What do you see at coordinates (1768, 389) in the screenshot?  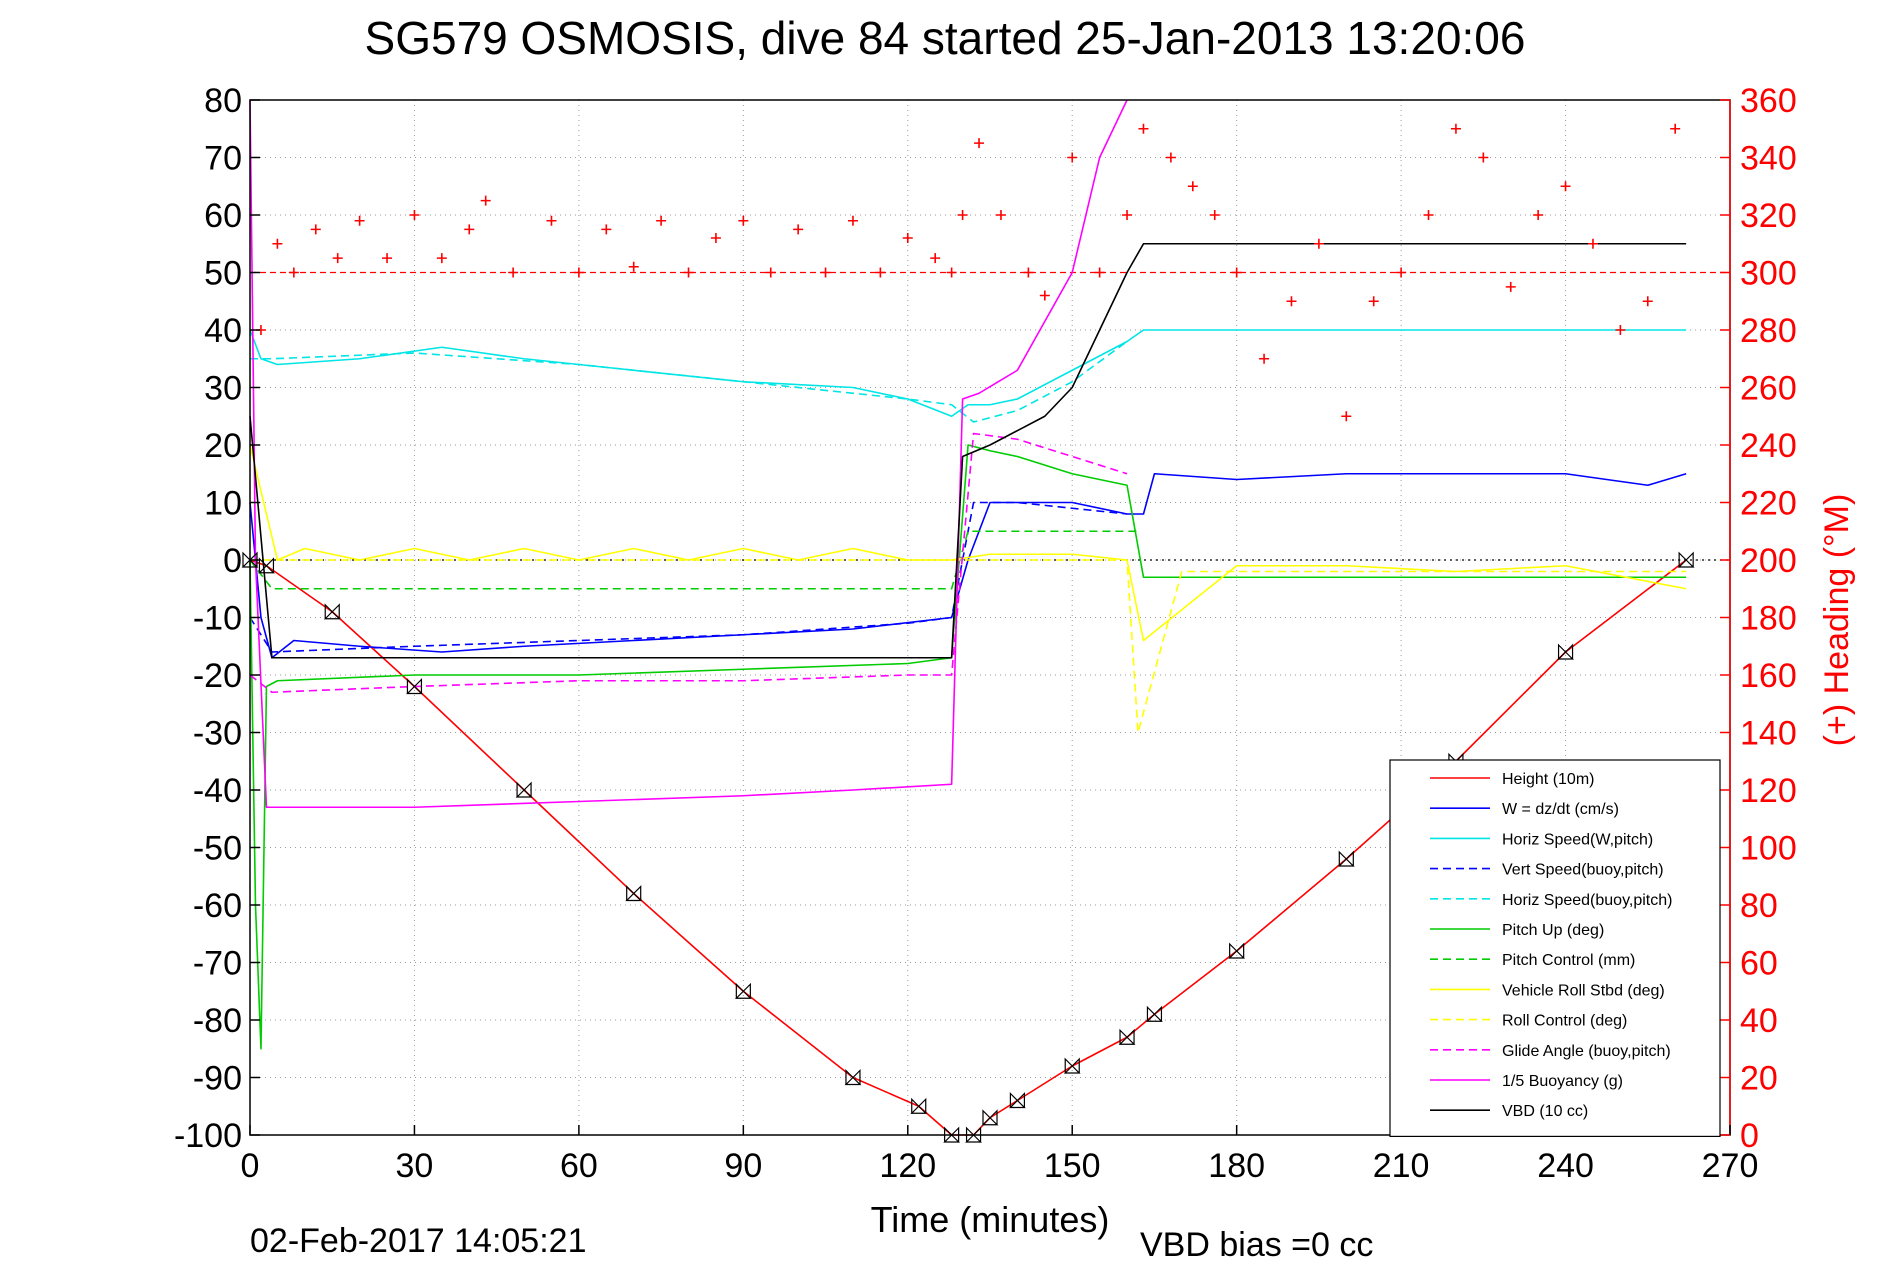 I see `y-right-tick-label: 260` at bounding box center [1768, 389].